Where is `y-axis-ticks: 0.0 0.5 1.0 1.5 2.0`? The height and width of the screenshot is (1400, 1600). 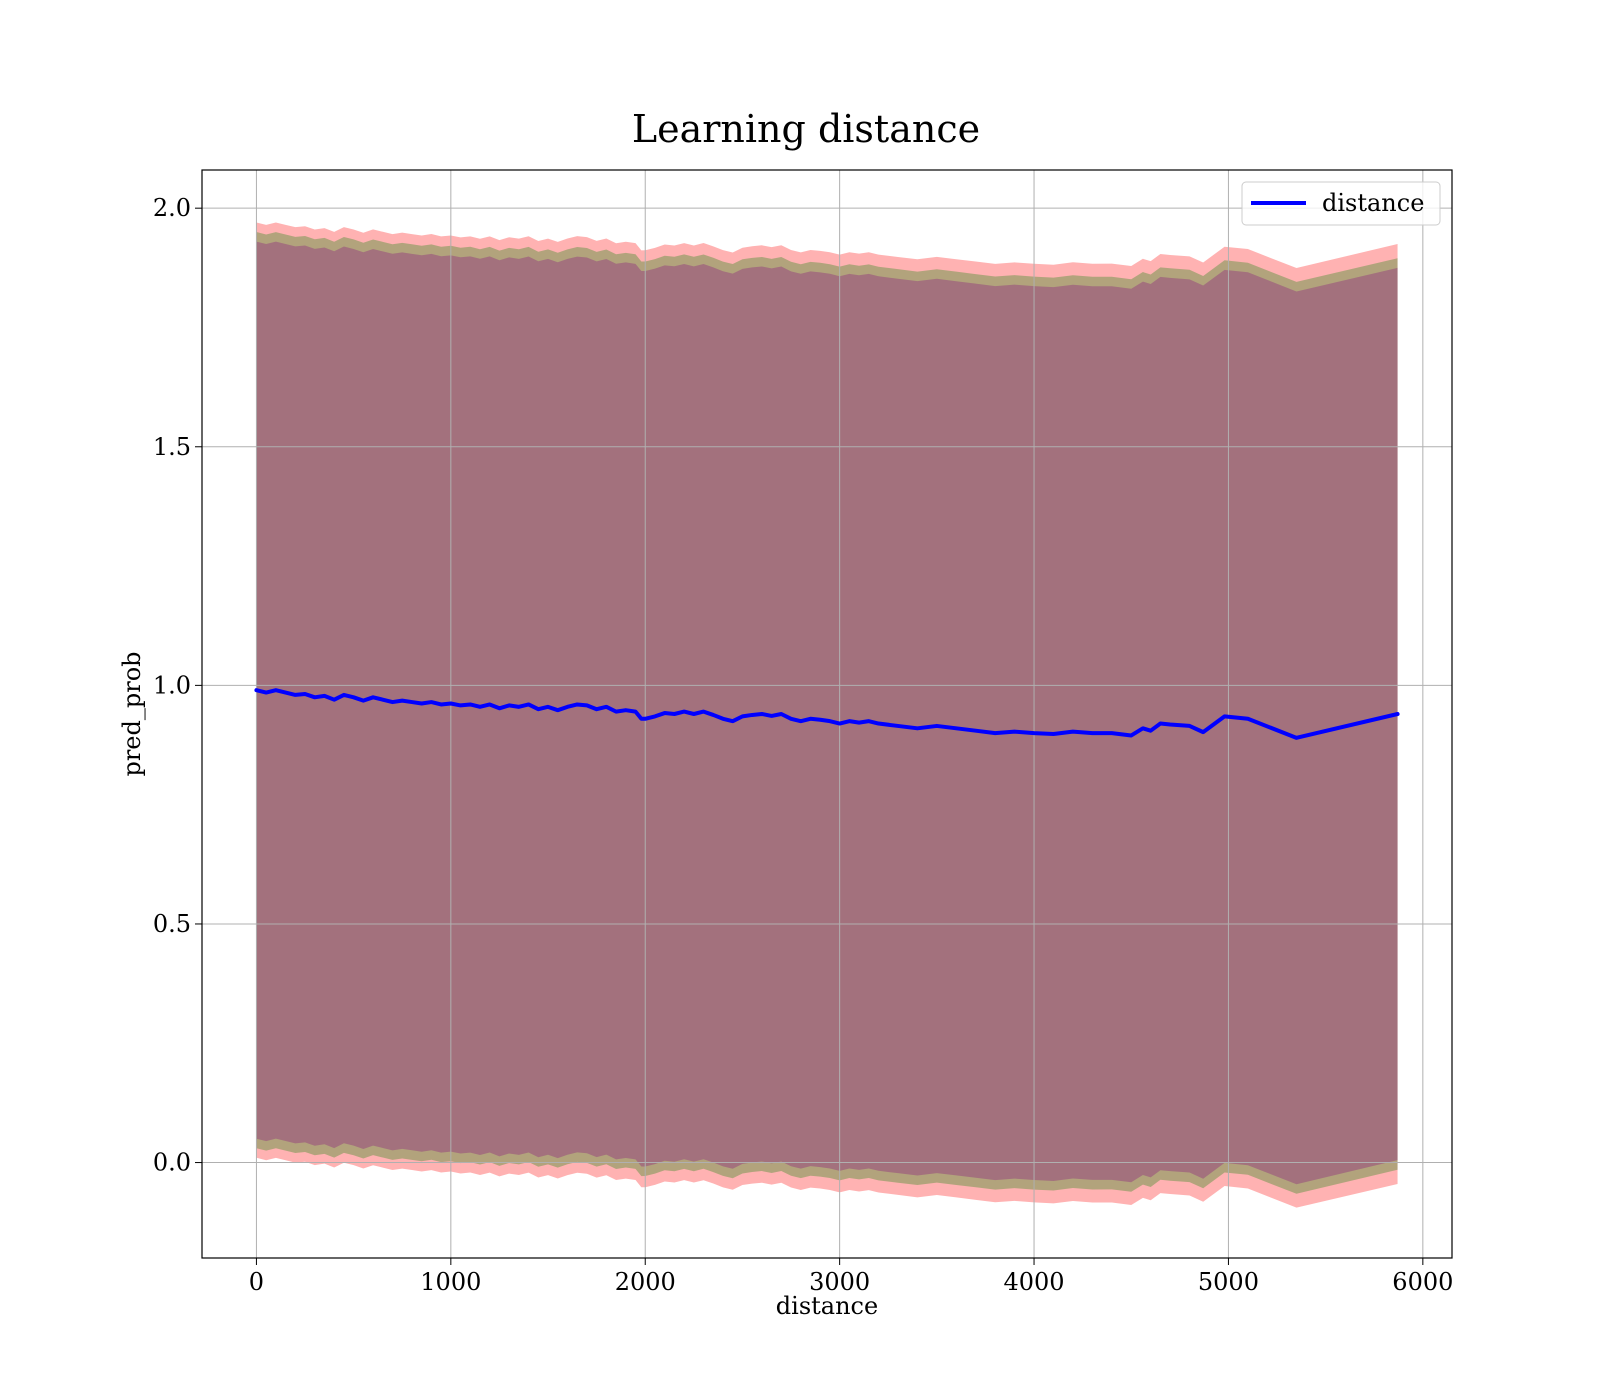
y-axis-ticks: 0.0 0.5 1.0 1.5 2.0 is located at coordinates (177, 685).